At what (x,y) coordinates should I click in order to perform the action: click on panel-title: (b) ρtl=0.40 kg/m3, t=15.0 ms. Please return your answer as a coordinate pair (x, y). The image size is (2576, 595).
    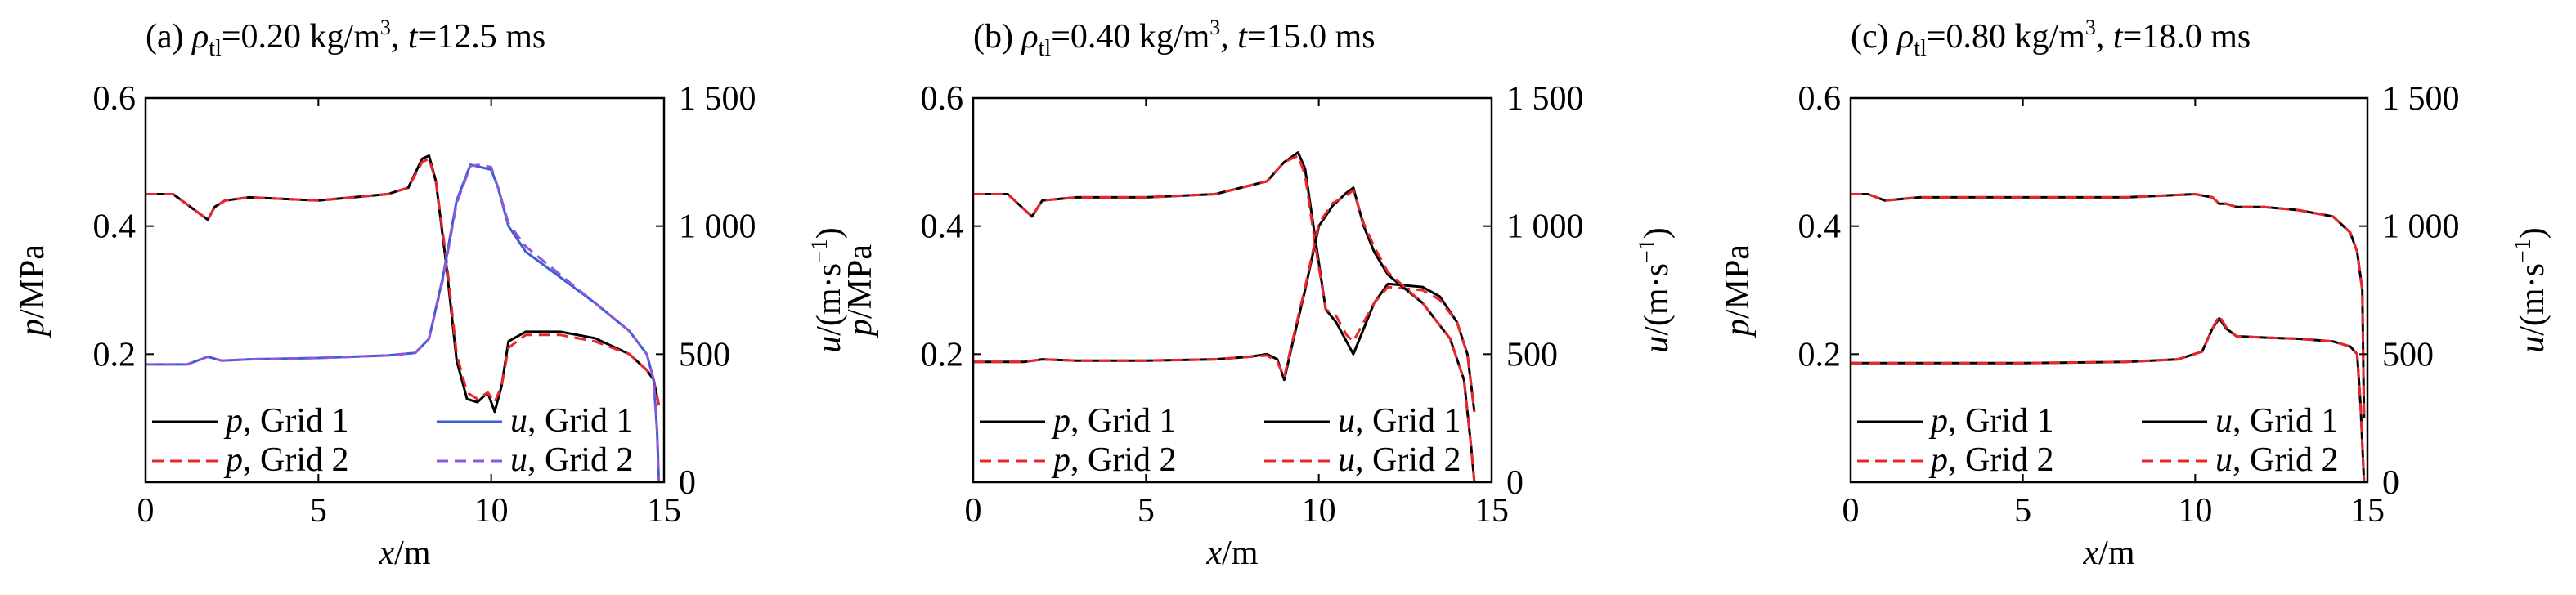
    Looking at the image, I should click on (1174, 38).